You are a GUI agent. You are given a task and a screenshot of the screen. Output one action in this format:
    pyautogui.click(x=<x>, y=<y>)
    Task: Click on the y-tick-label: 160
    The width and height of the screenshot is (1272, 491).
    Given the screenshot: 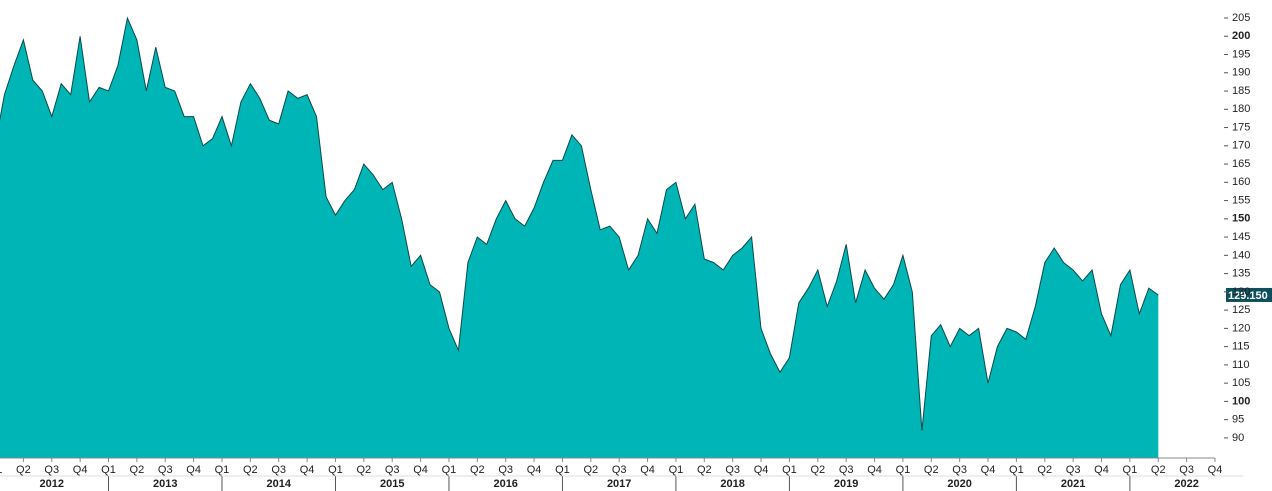 What is the action you would take?
    pyautogui.click(x=1241, y=182)
    